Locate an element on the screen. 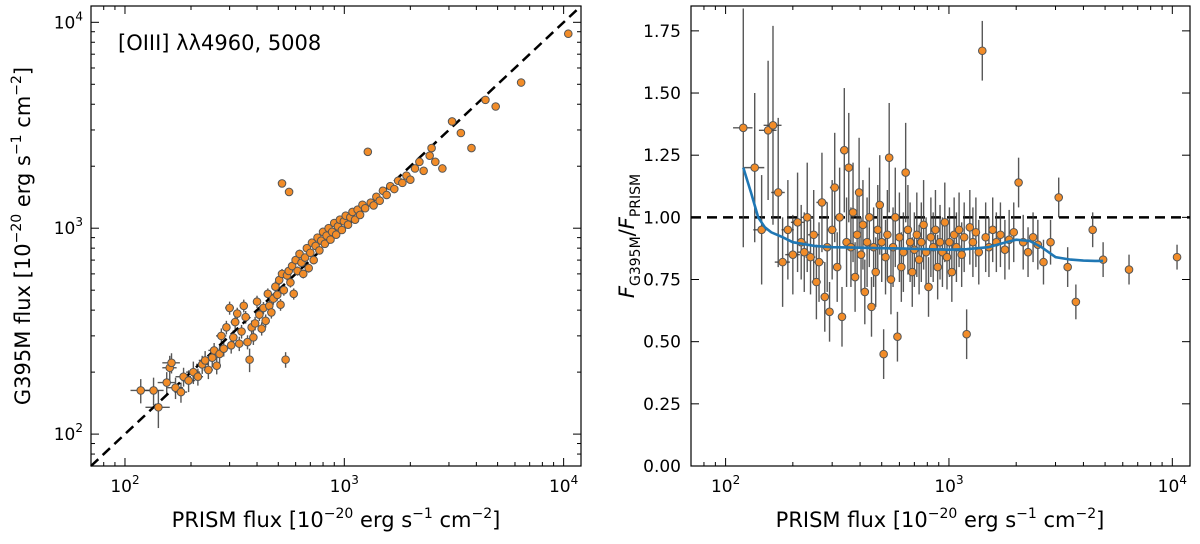 Image resolution: width=1200 pixels, height=544 pixels. right-y-tick-label: 1.50 is located at coordinates (662, 94).